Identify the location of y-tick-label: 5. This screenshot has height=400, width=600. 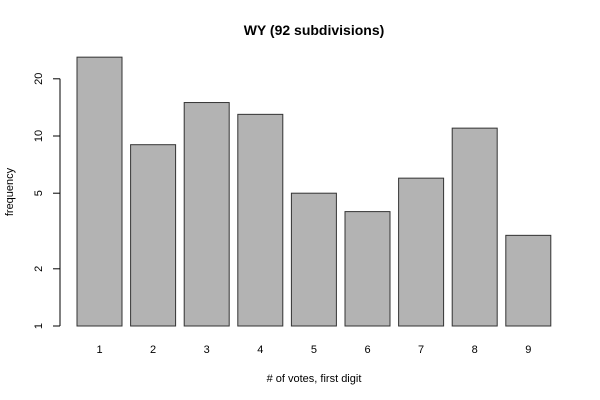
(39, 193).